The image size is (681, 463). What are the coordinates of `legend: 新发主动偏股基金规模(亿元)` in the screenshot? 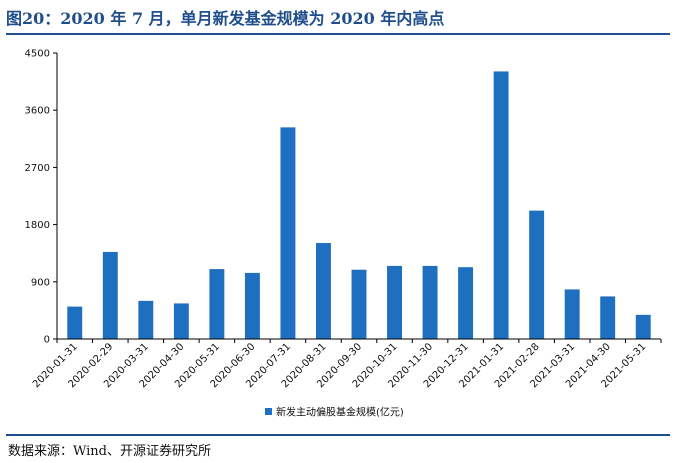 It's located at (334, 412).